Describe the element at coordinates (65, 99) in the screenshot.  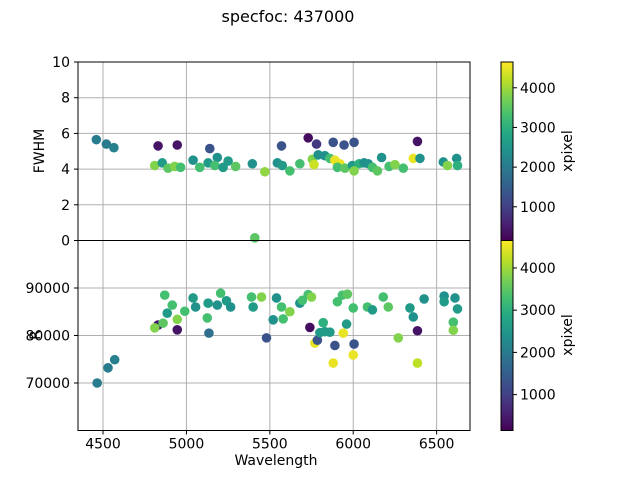
I see `y-tick-label: 8` at that location.